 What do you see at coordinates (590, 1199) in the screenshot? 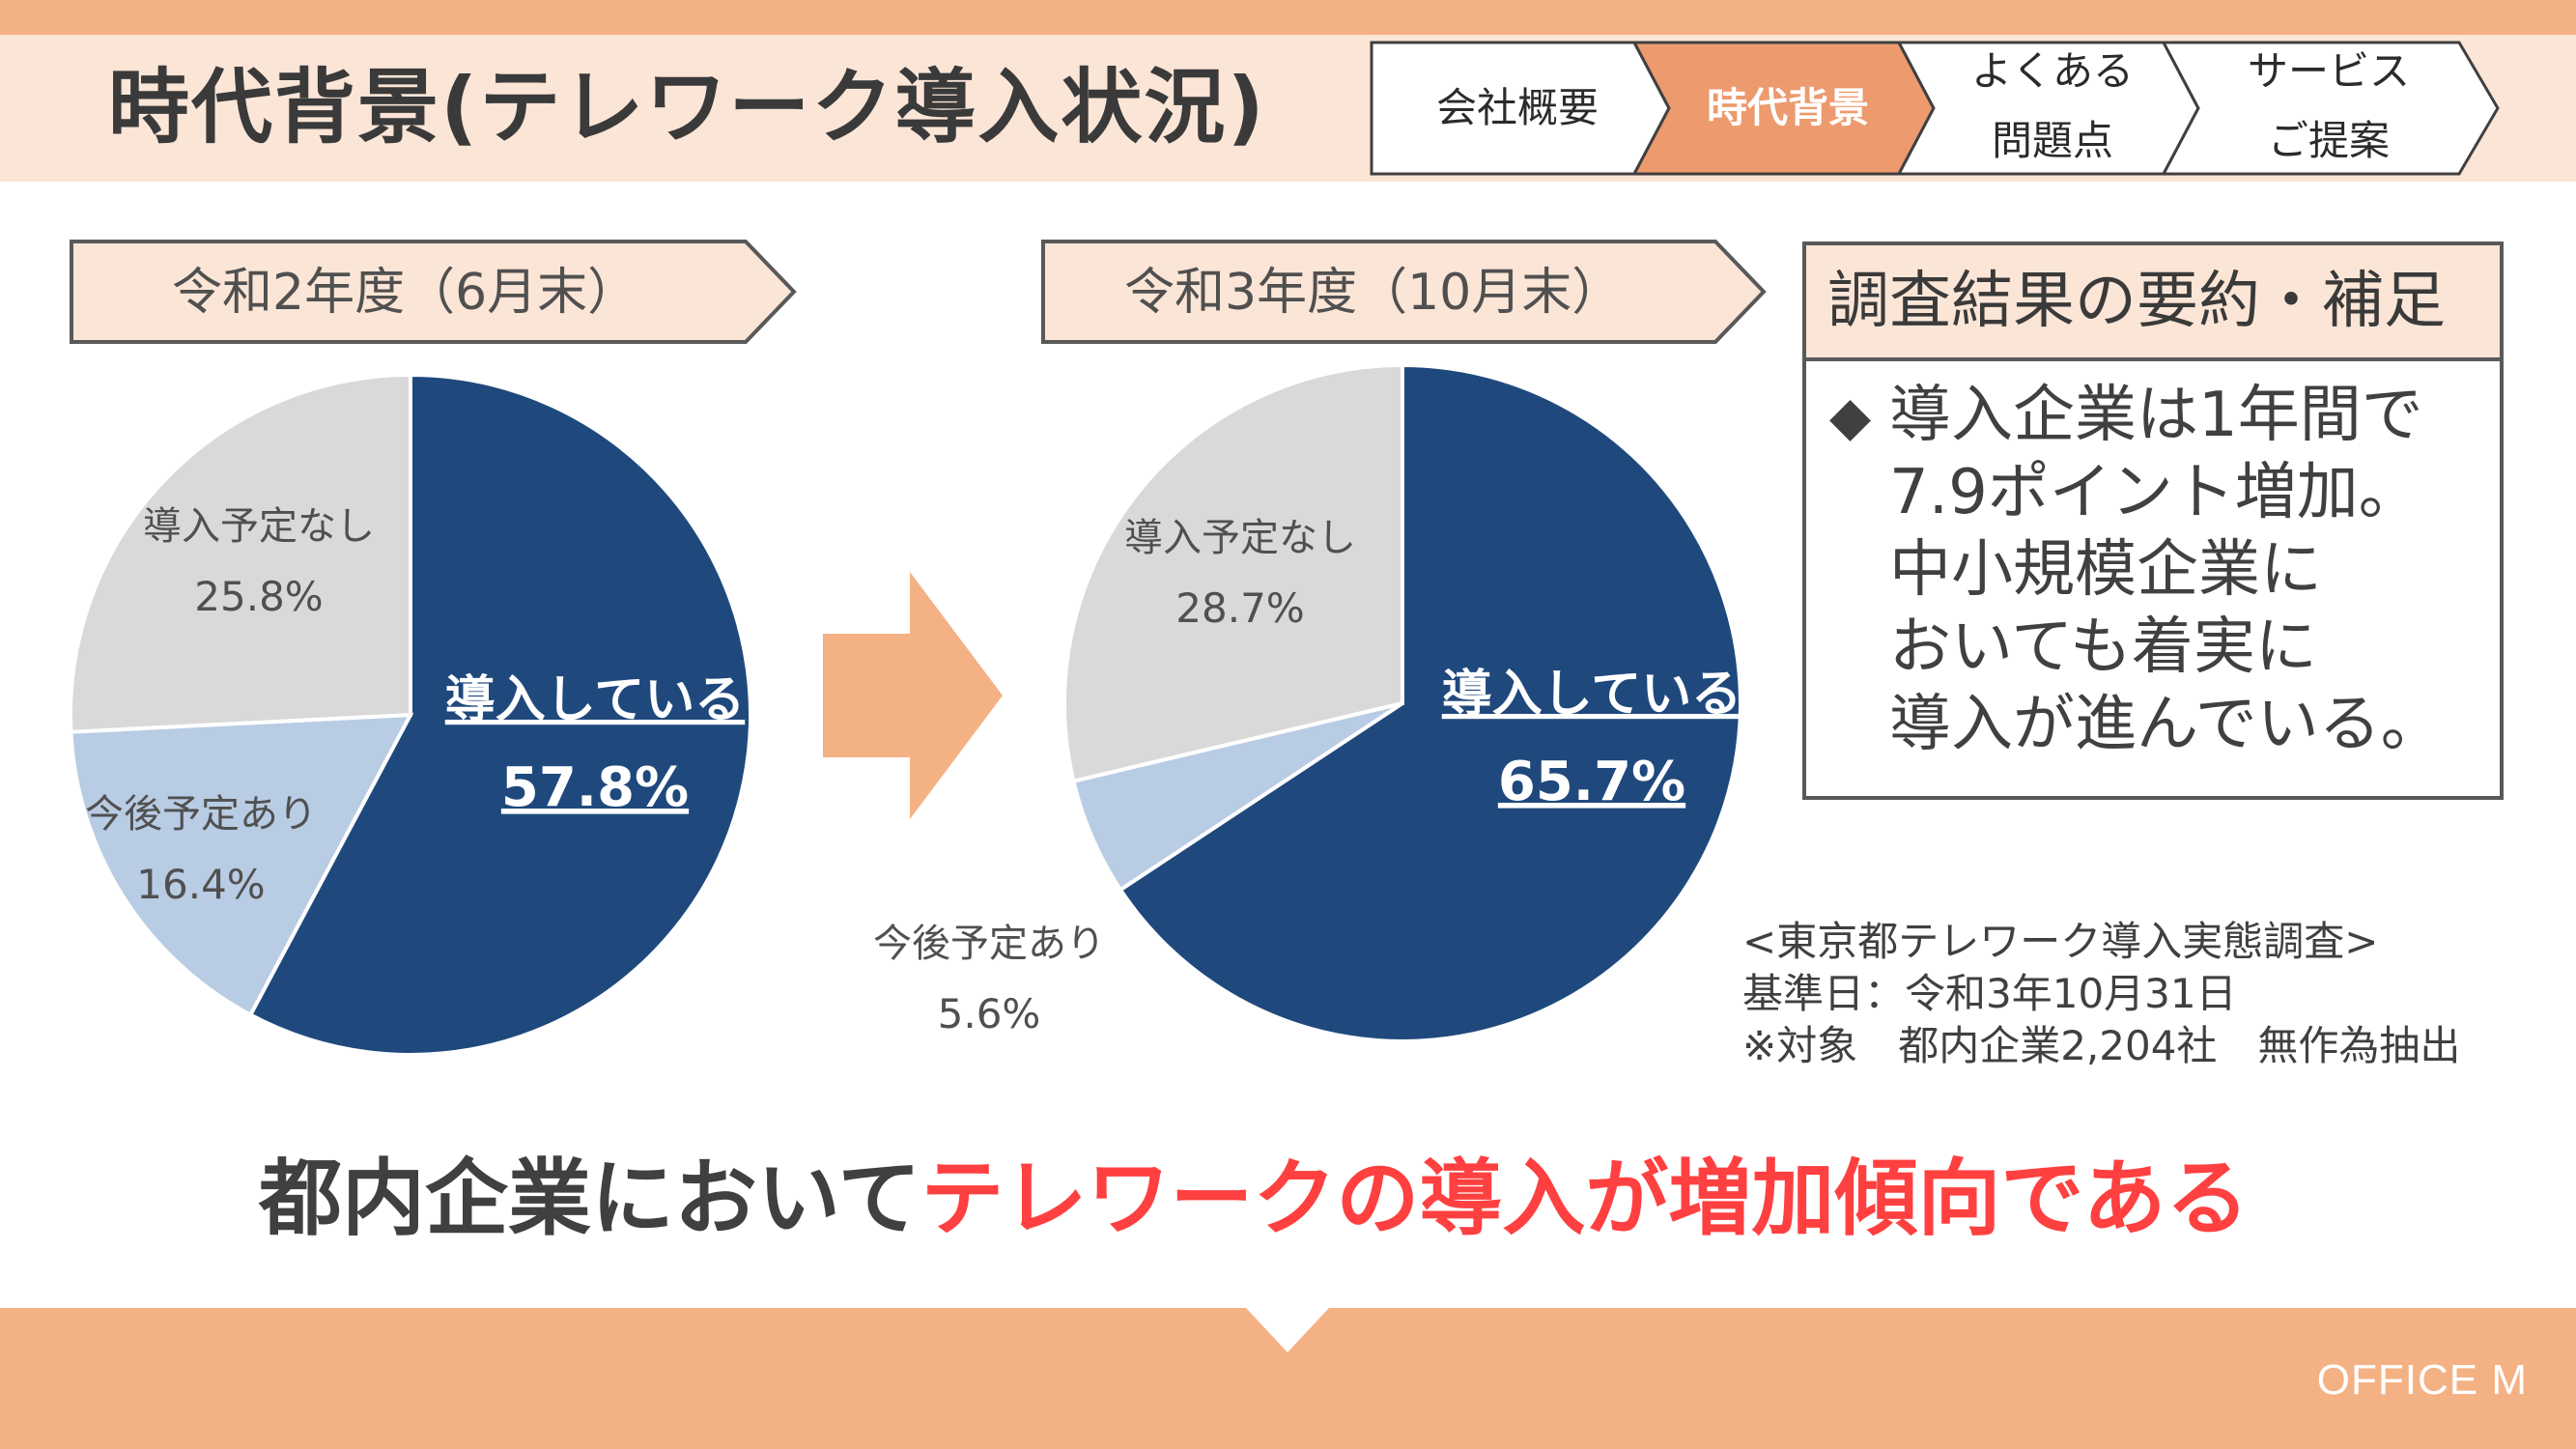
I see `conclusion-normal: 都内企業において` at bounding box center [590, 1199].